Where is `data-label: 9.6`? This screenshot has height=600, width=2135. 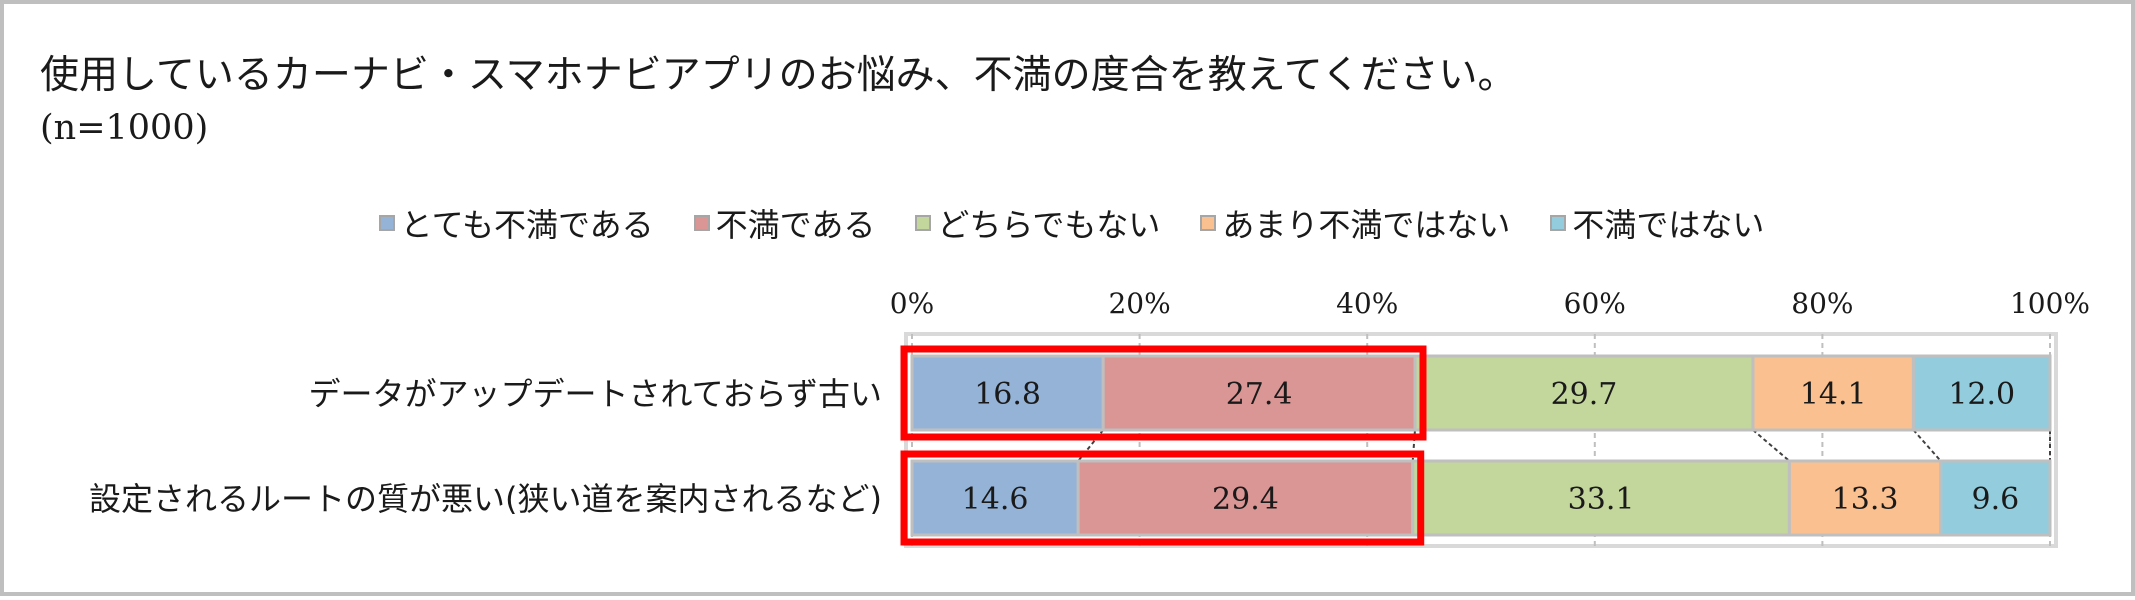 data-label: 9.6 is located at coordinates (1996, 499).